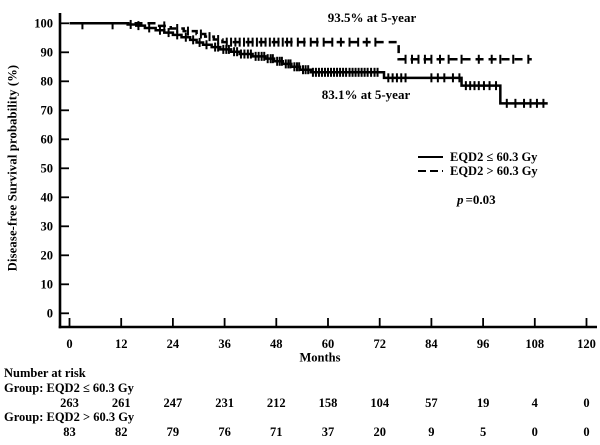 This screenshot has height=445, width=600. What do you see at coordinates (276, 403) in the screenshot?
I see `risk-count: 212` at bounding box center [276, 403].